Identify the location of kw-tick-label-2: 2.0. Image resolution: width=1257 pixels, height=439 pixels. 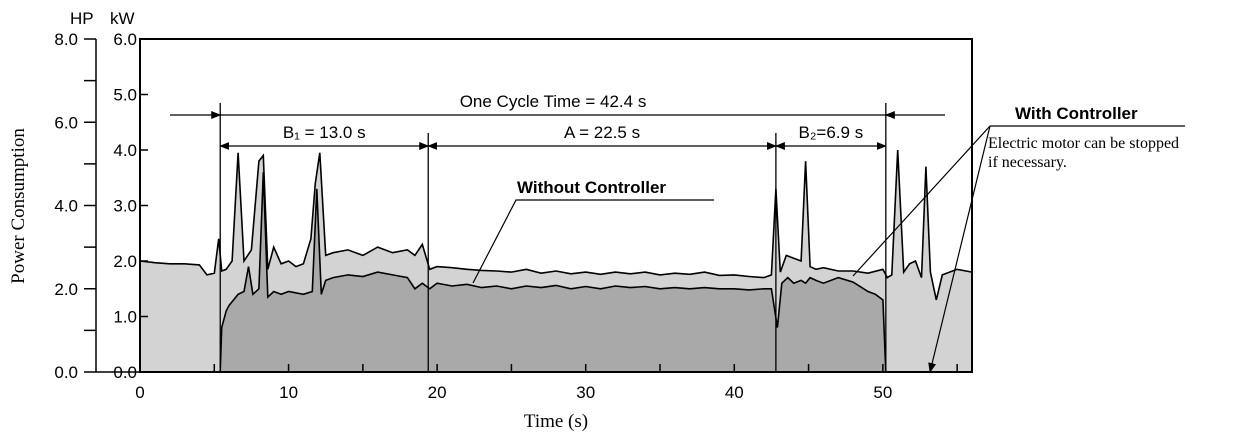
(125, 261).